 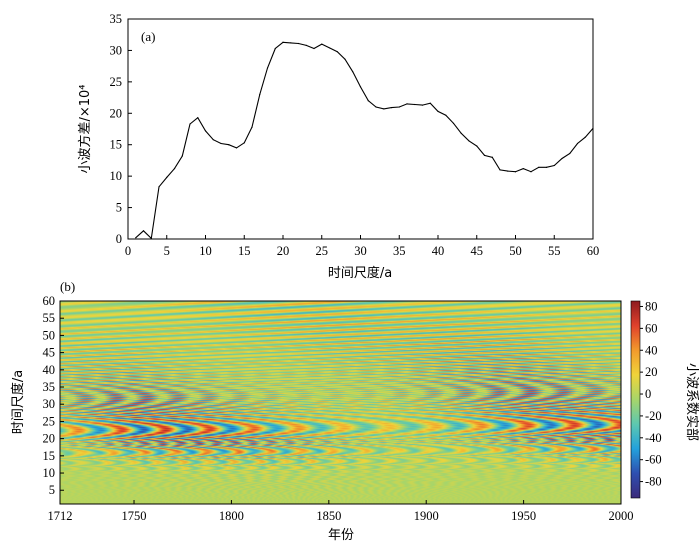 What do you see at coordinates (205, 251) in the screenshot?
I see `x-tick-label-a: 10` at bounding box center [205, 251].